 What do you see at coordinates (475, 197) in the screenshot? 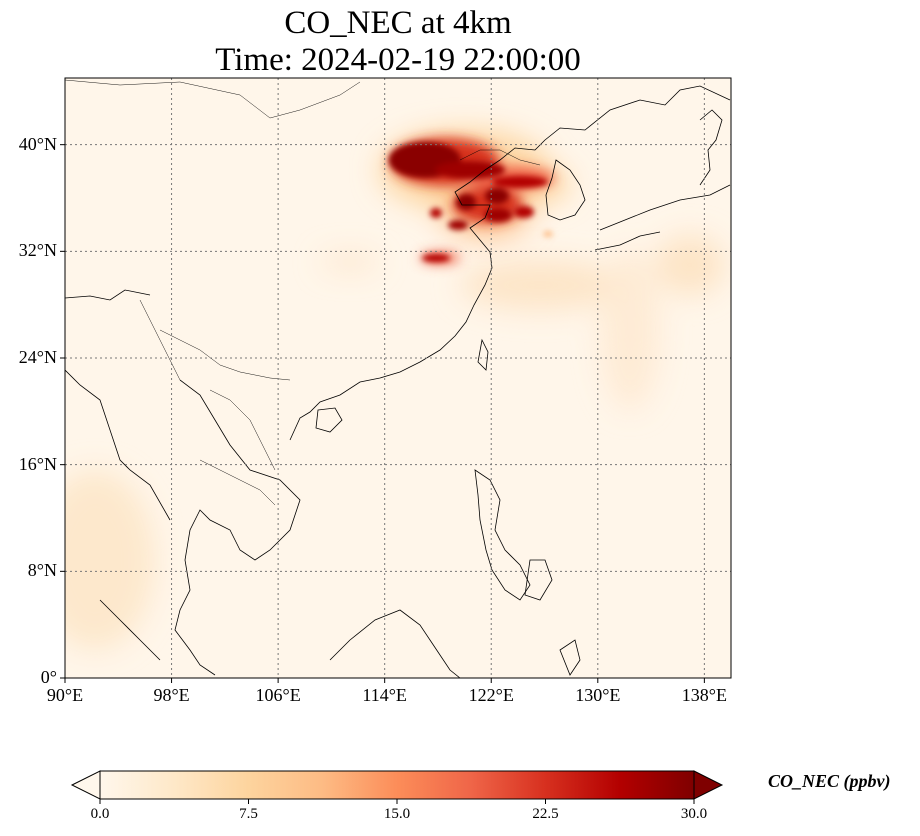
I see `co-plume-layer` at bounding box center [475, 197].